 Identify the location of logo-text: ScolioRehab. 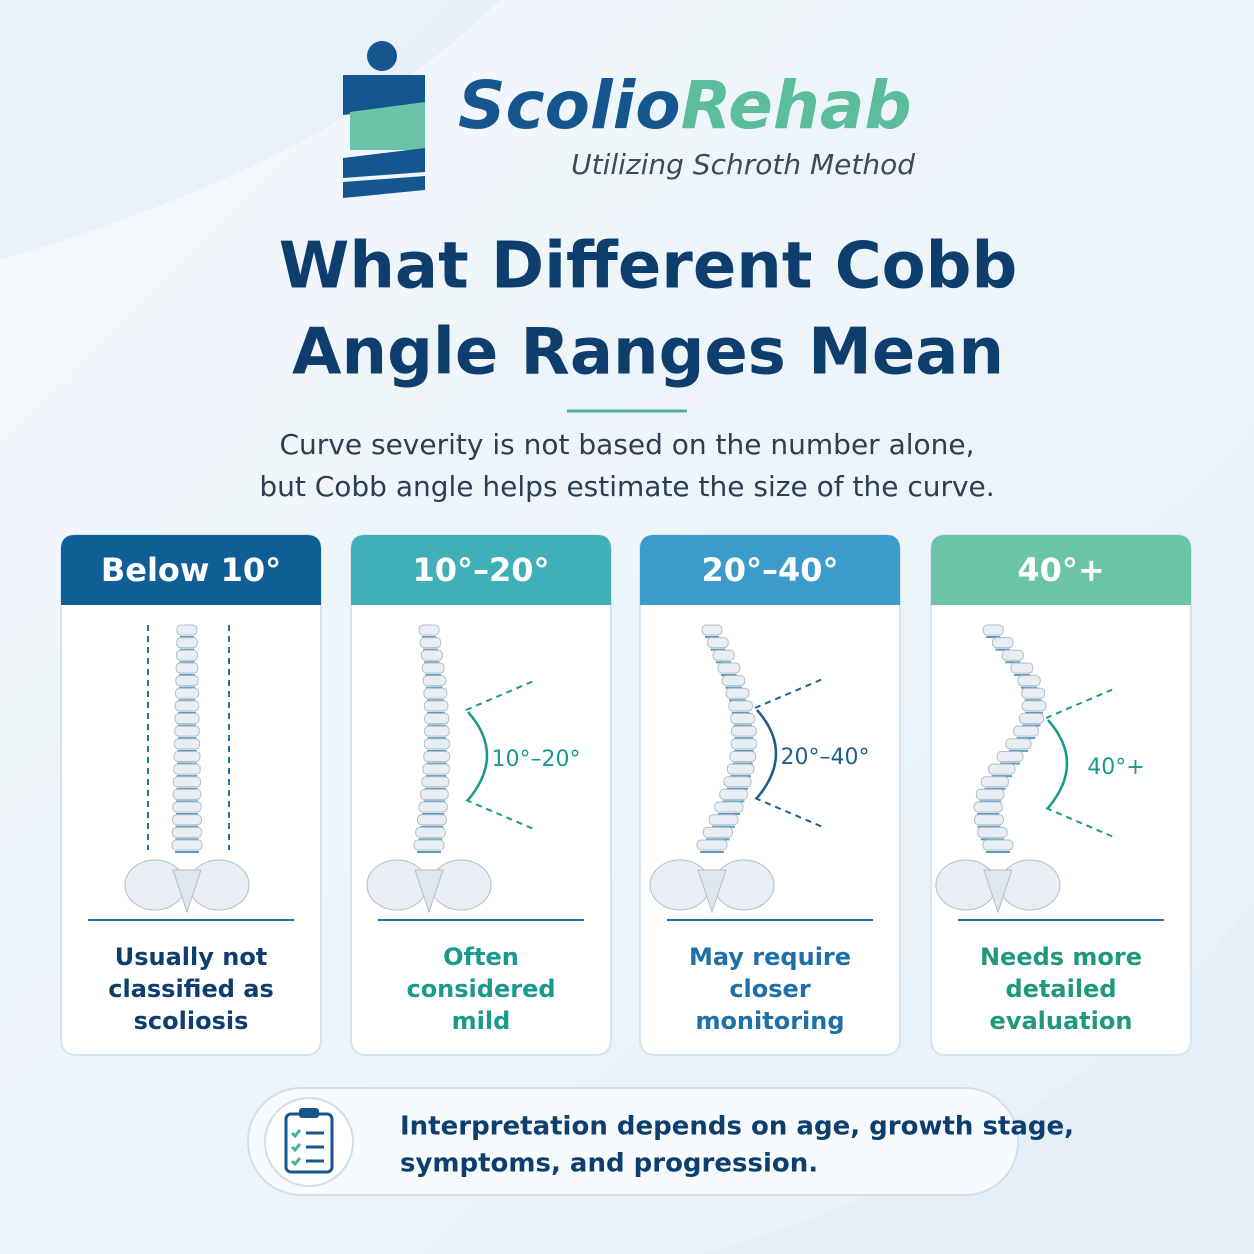
(685, 105).